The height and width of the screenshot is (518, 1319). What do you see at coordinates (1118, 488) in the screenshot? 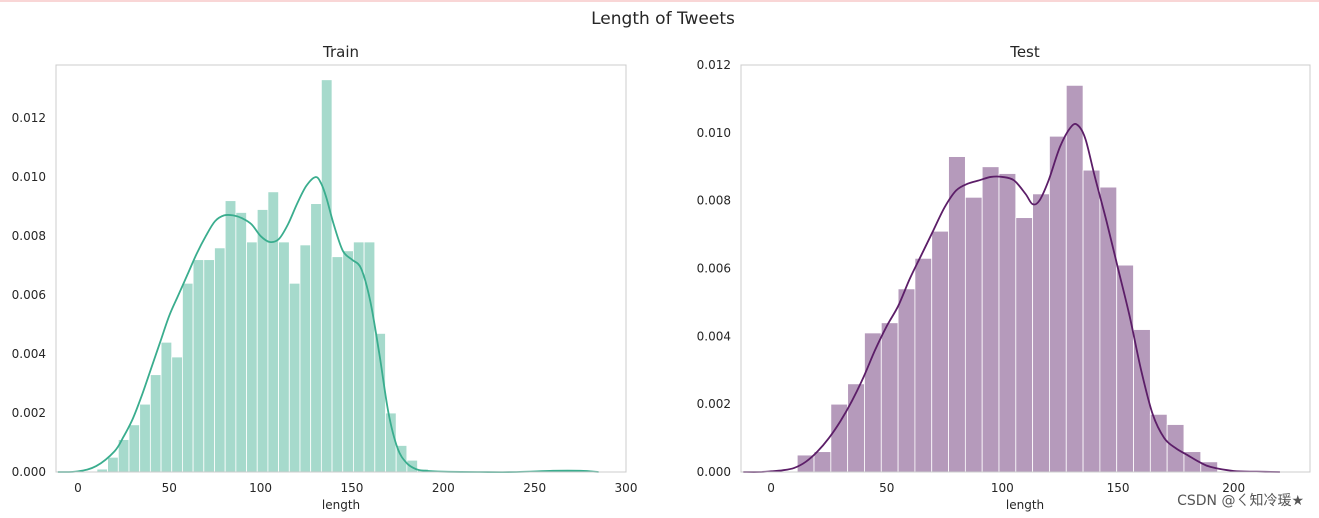
I see `test-x-tick-label: 150` at bounding box center [1118, 488].